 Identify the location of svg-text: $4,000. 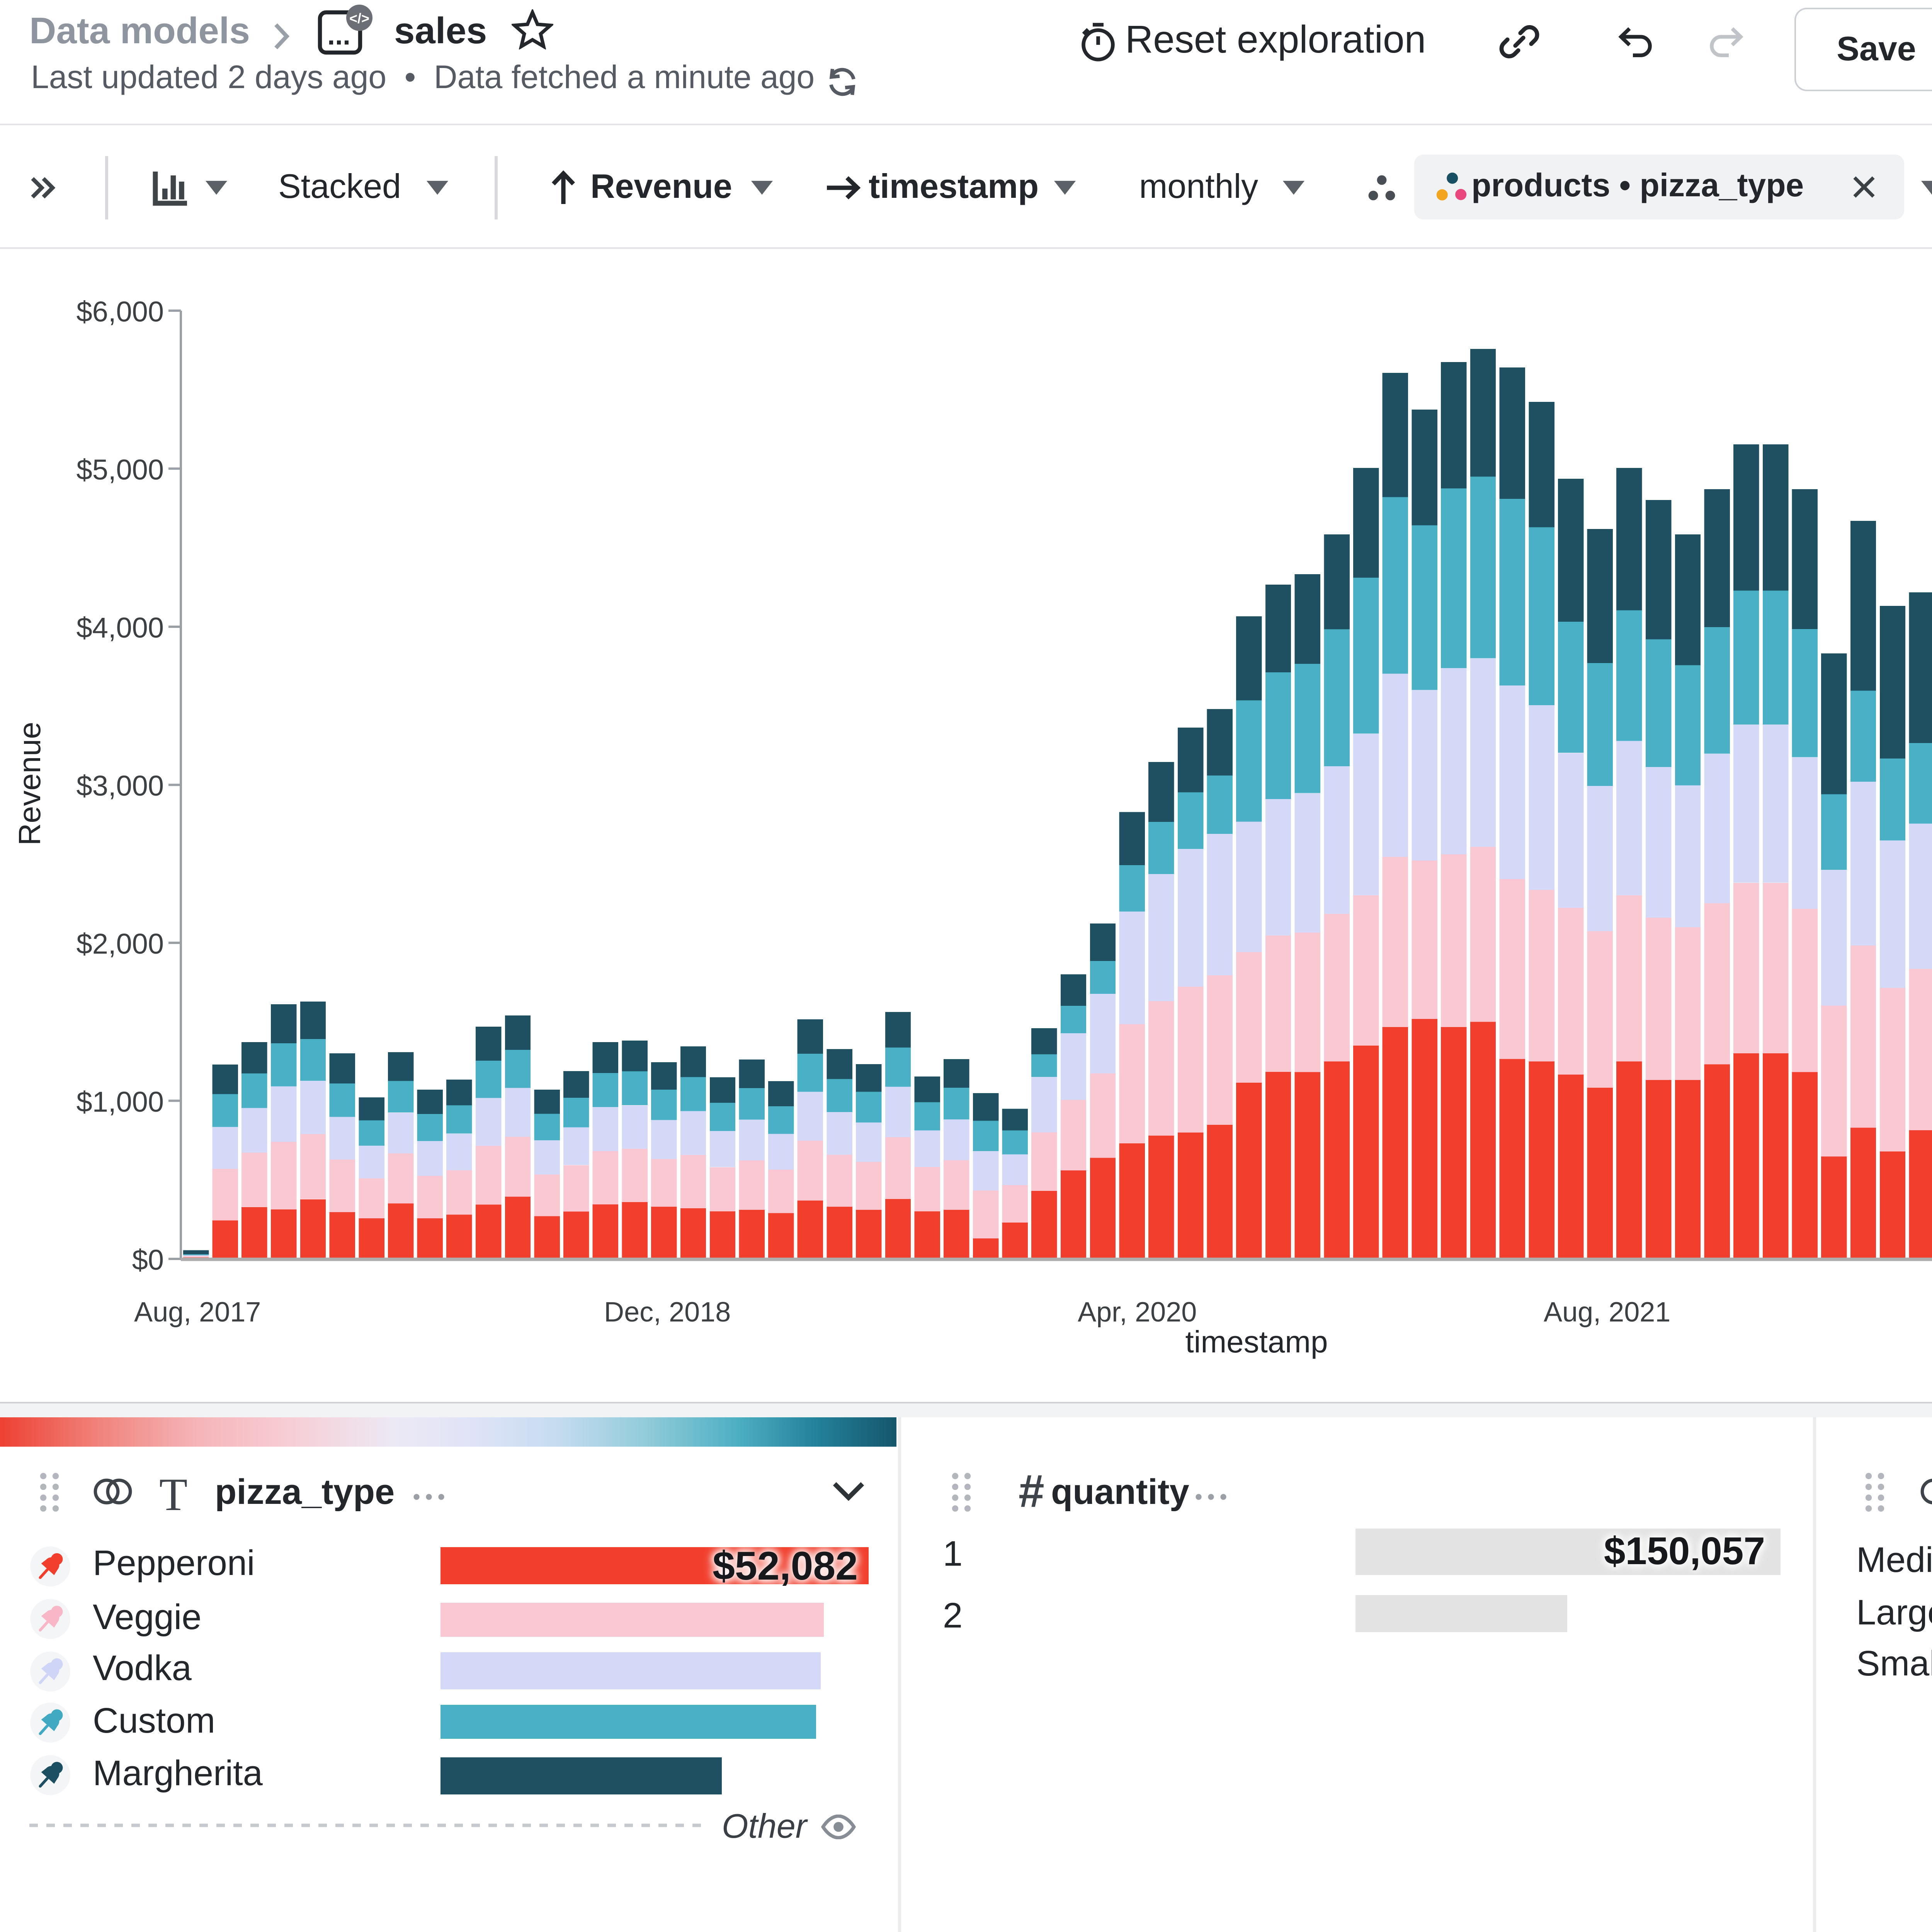
(120, 628).